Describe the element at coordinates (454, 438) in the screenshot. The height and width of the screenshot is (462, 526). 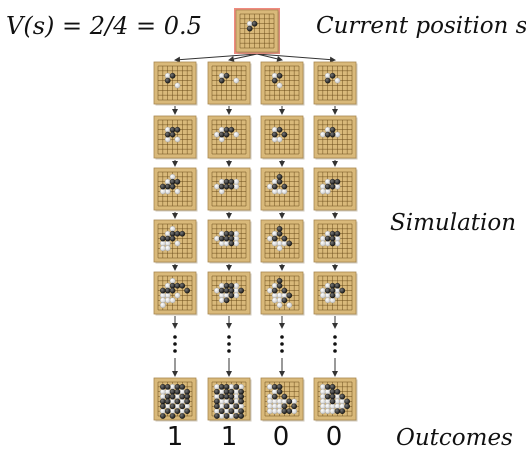
I see `outcomes-label: Outcomes` at that location.